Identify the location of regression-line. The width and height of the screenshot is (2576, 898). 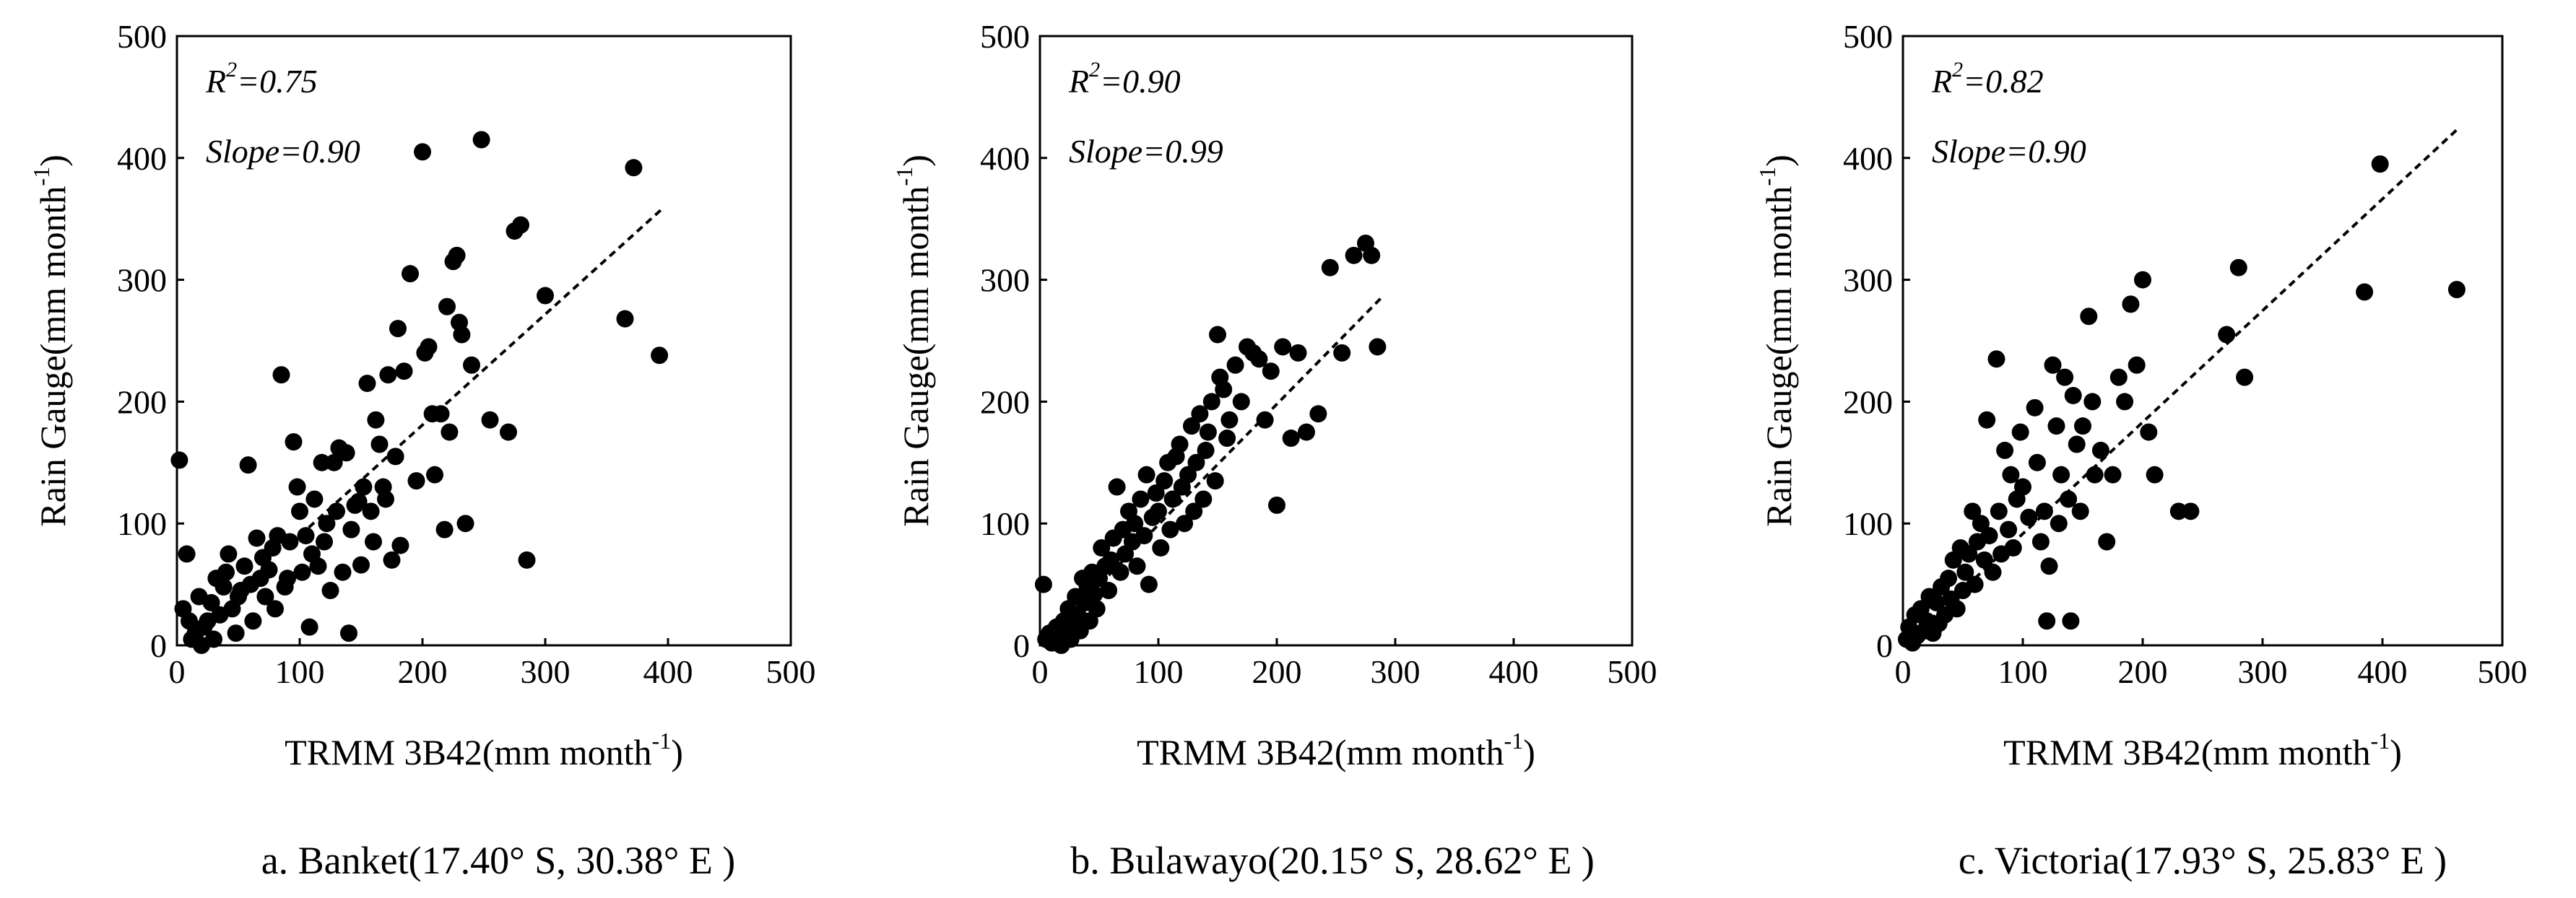
(2180, 387).